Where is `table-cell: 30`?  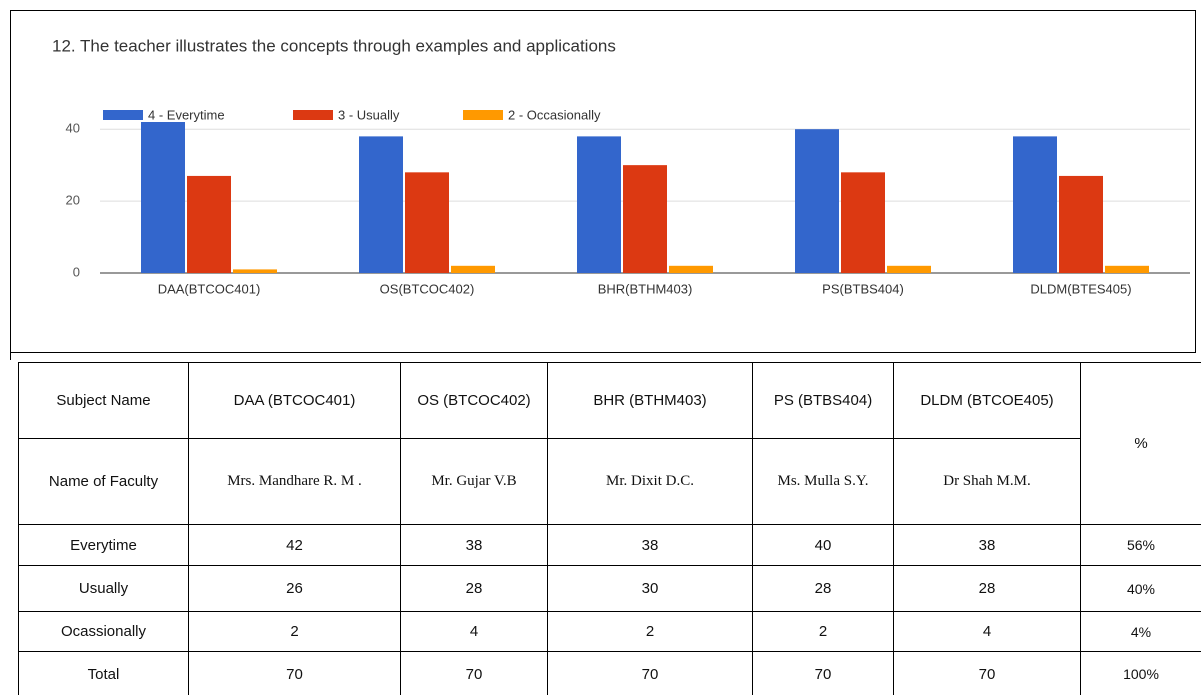
table-cell: 30 is located at coordinates (650, 588).